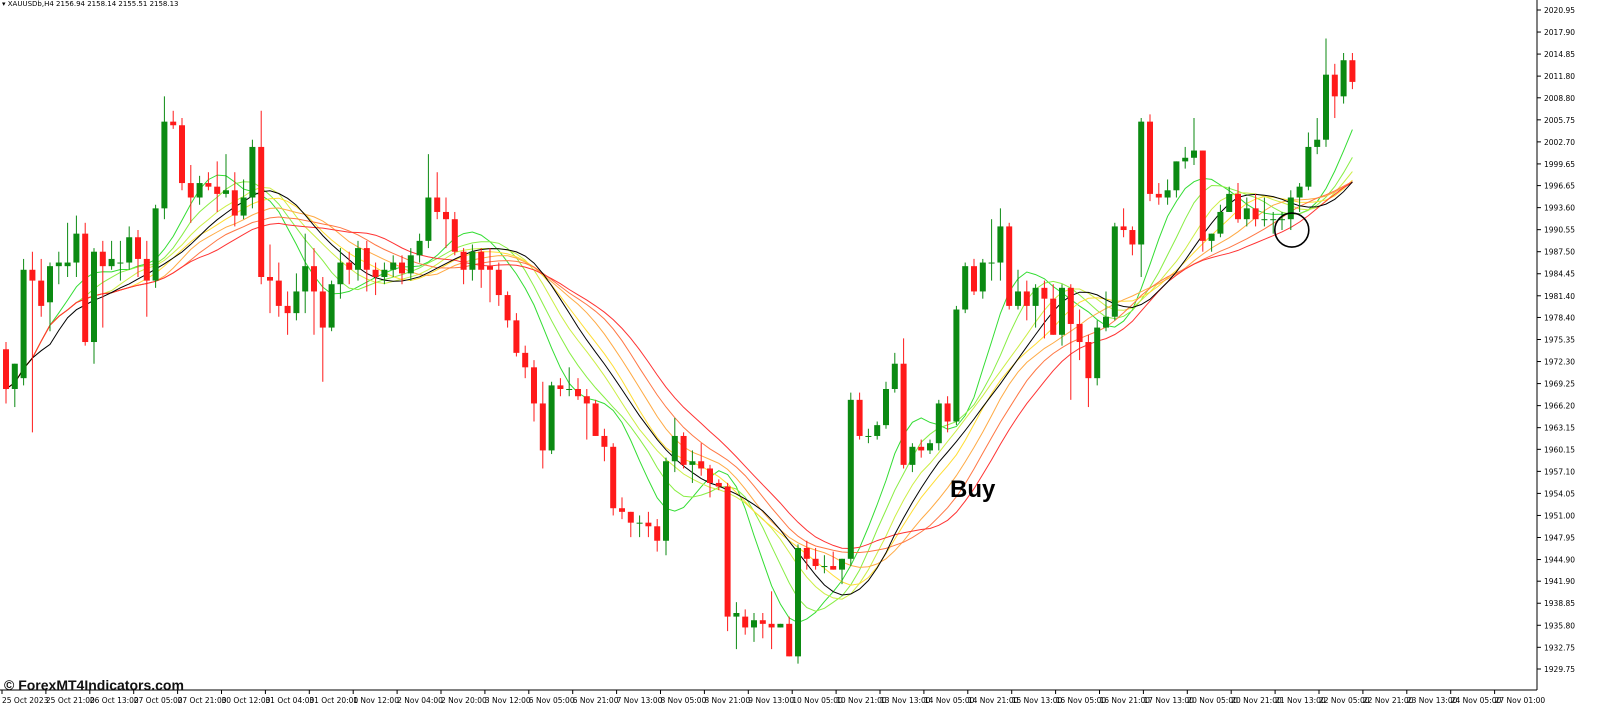  Describe the element at coordinates (1081, 700) in the screenshot. I see `x-tick-label: 16 Nov 05:00` at that location.